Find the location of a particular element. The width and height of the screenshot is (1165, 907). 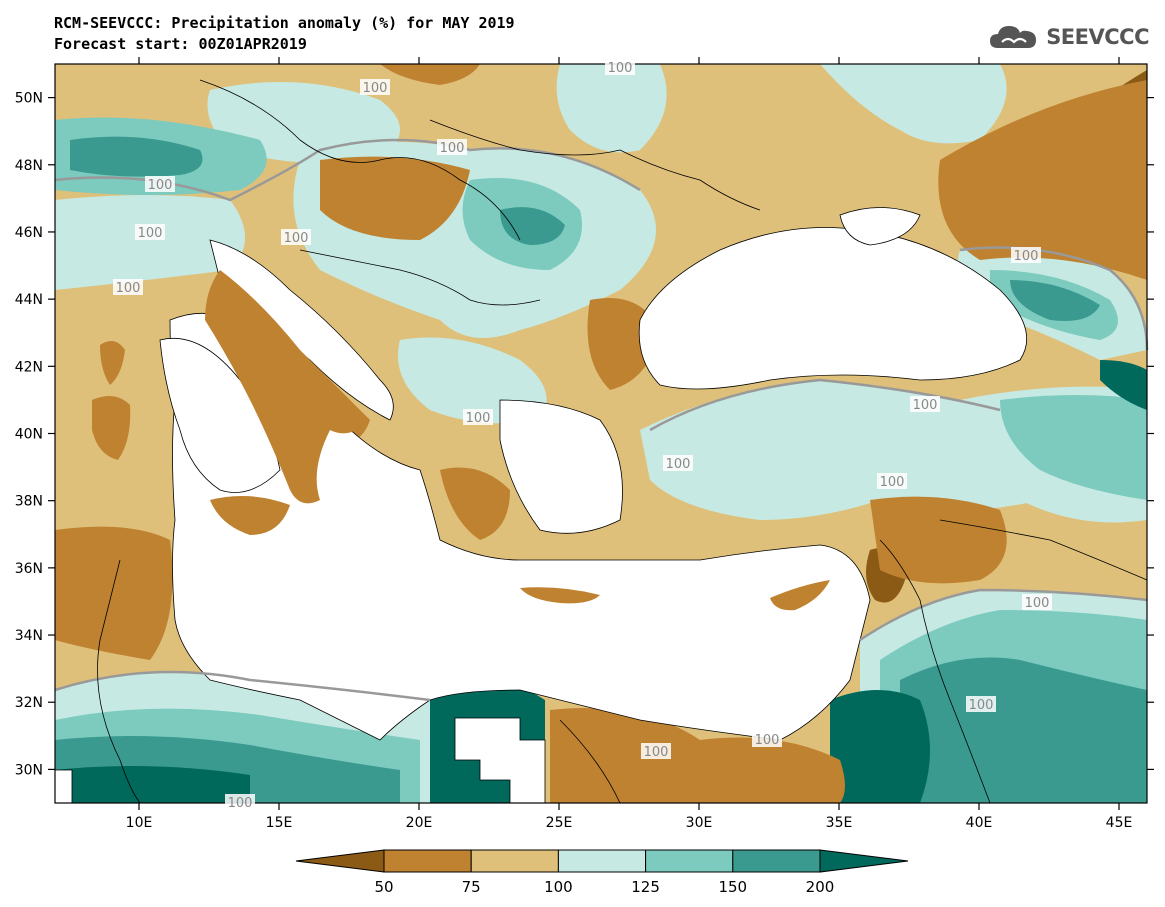

island-sicily is located at coordinates (250, 515).